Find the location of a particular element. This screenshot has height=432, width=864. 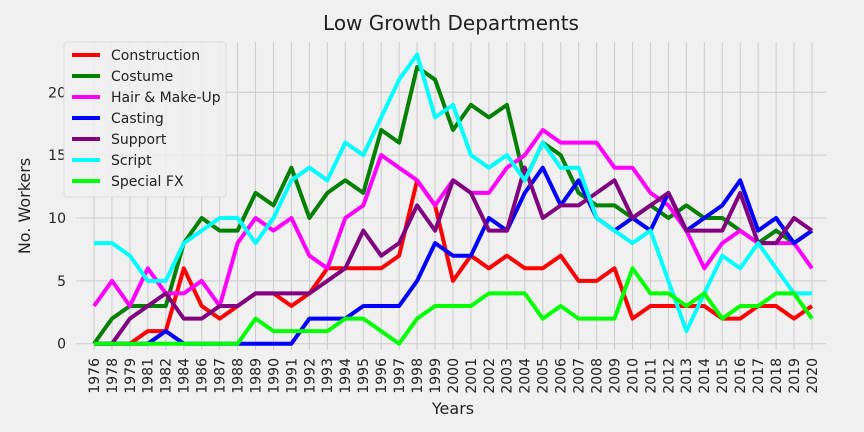

x-tick-label: 1976 is located at coordinates (95, 376).